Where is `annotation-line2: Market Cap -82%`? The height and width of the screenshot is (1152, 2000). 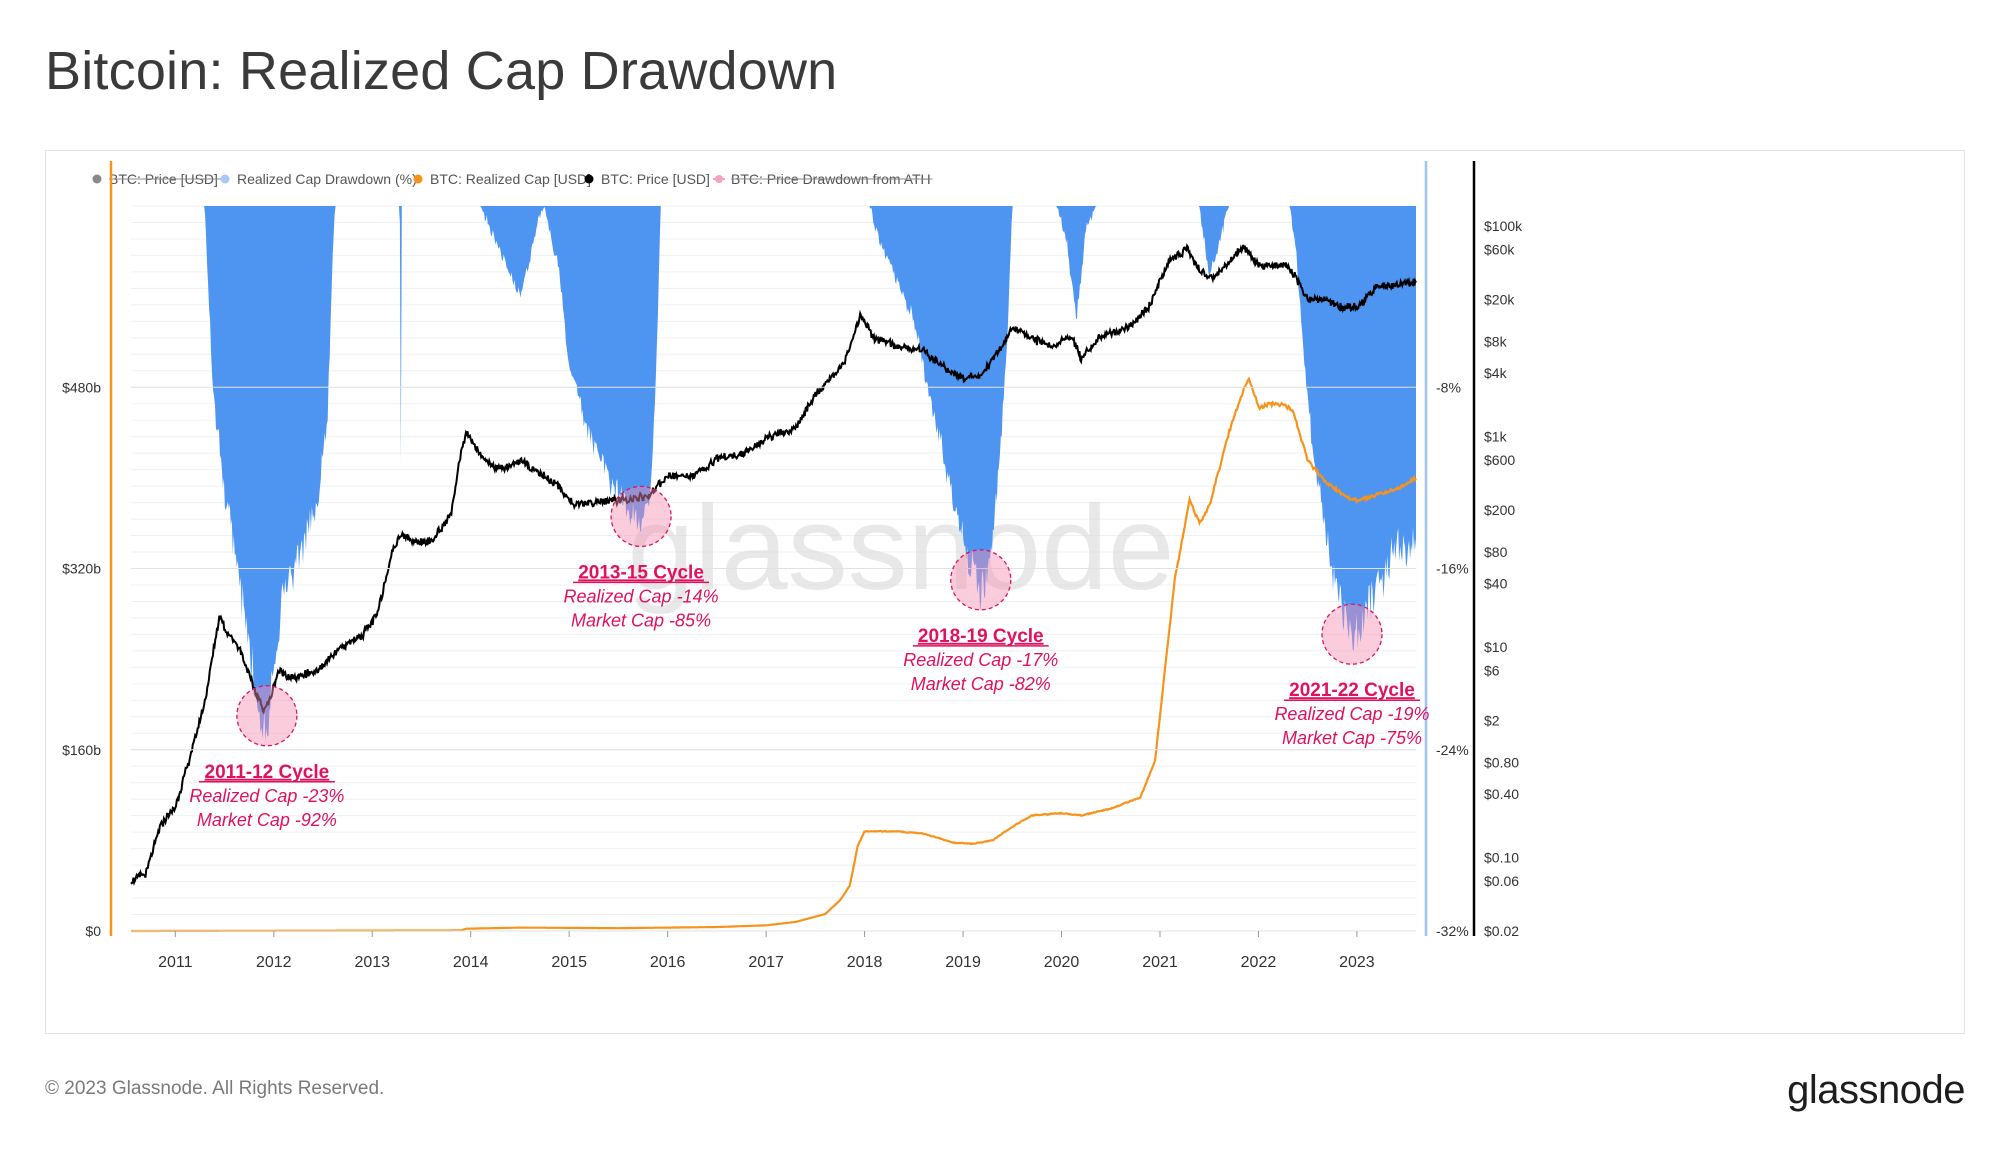
annotation-line2: Market Cap -82% is located at coordinates (981, 684).